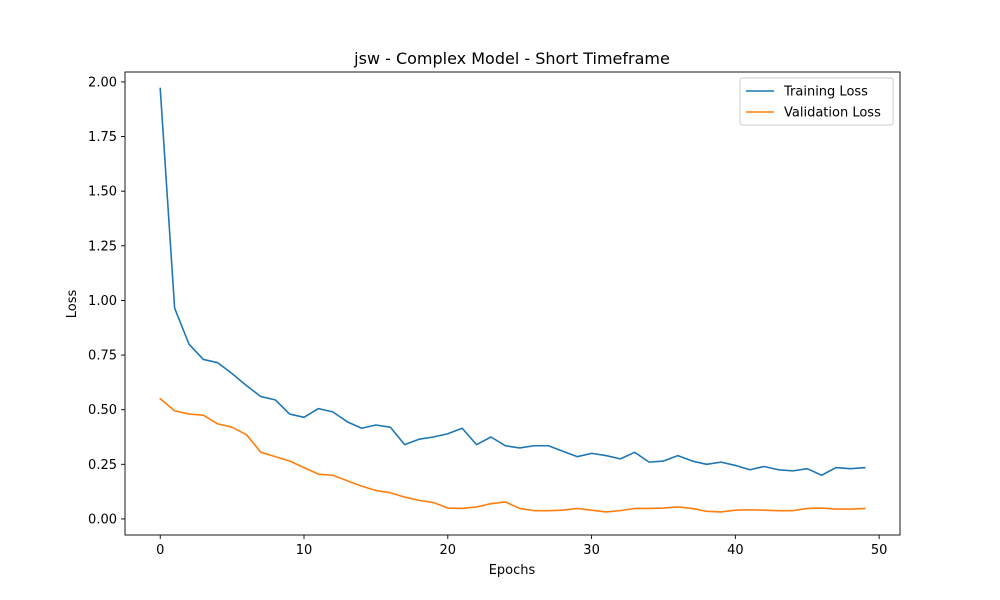 The height and width of the screenshot is (600, 1000). Describe the element at coordinates (102, 192) in the screenshot. I see `y-tick-label: 1.50` at that location.